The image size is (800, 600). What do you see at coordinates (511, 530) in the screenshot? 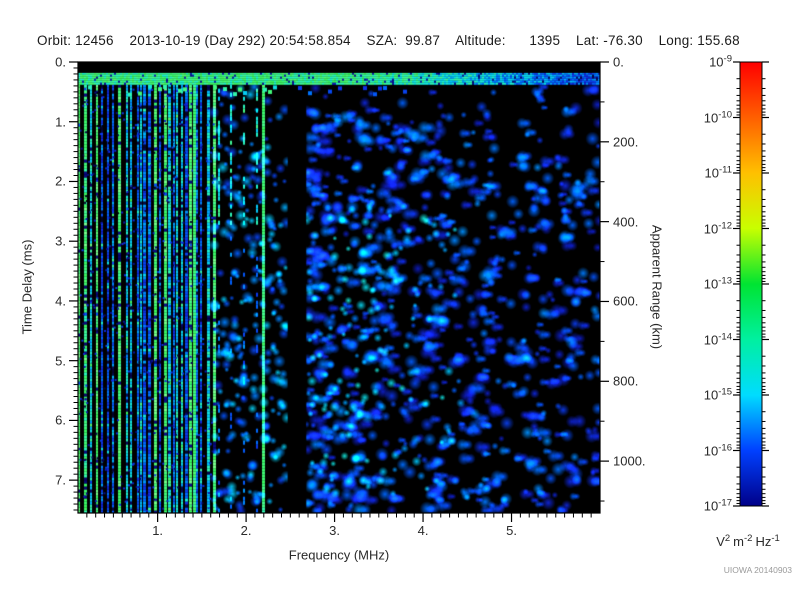
I see `x-tick-label: 5.` at bounding box center [511, 530].